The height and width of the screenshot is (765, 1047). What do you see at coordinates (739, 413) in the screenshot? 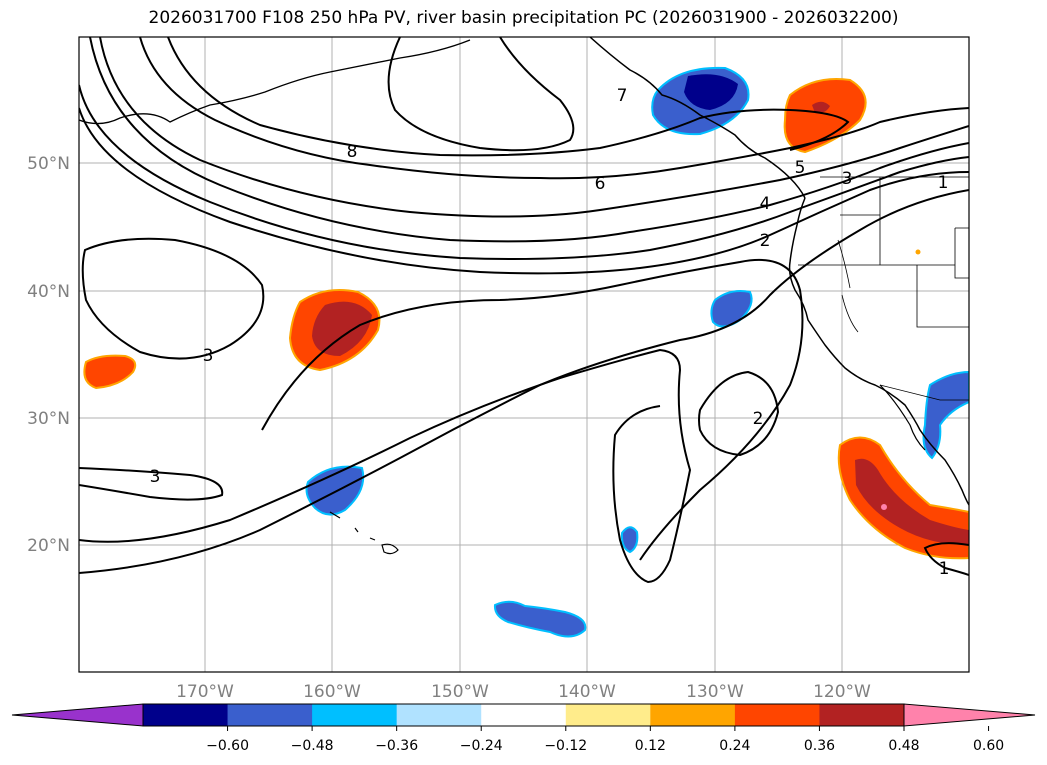
I see `pv-contour-2-closed` at bounding box center [739, 413].